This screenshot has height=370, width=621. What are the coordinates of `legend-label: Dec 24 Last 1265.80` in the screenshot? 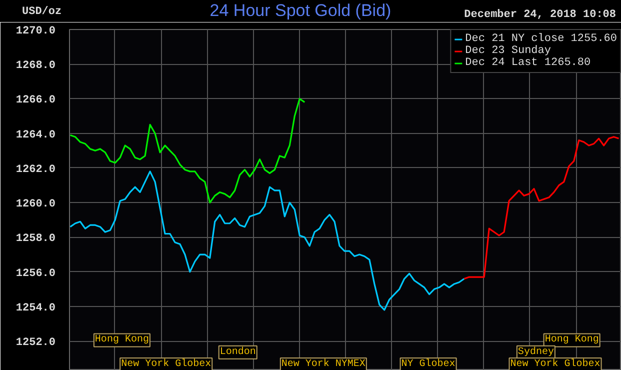 It's located at (528, 63).